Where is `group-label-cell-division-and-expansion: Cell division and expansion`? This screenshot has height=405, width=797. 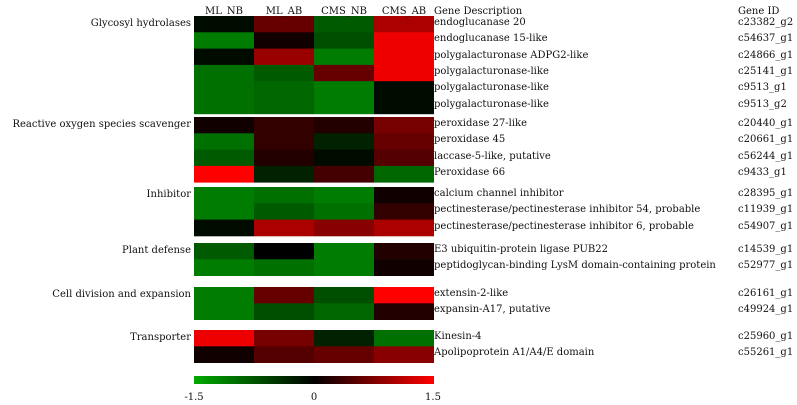 group-label-cell-division-and-expansion: Cell division and expansion is located at coordinates (121, 294).